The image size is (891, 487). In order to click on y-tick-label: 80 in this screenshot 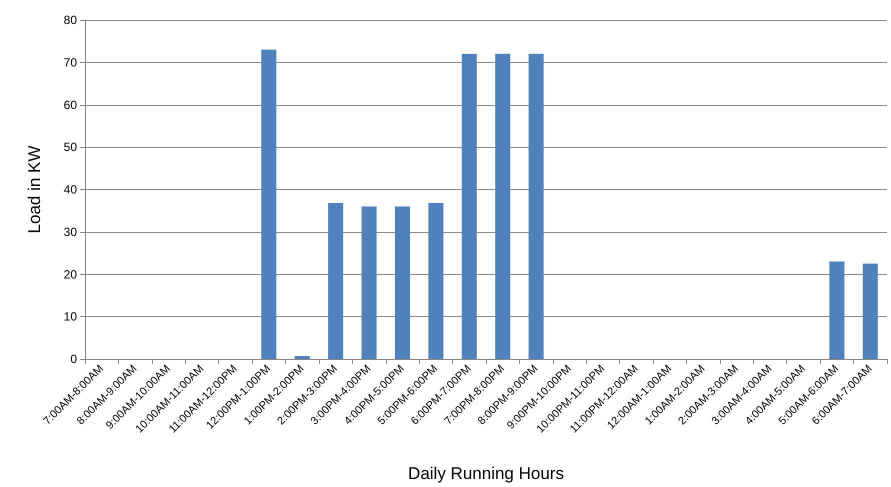, I will do `click(71, 20)`.